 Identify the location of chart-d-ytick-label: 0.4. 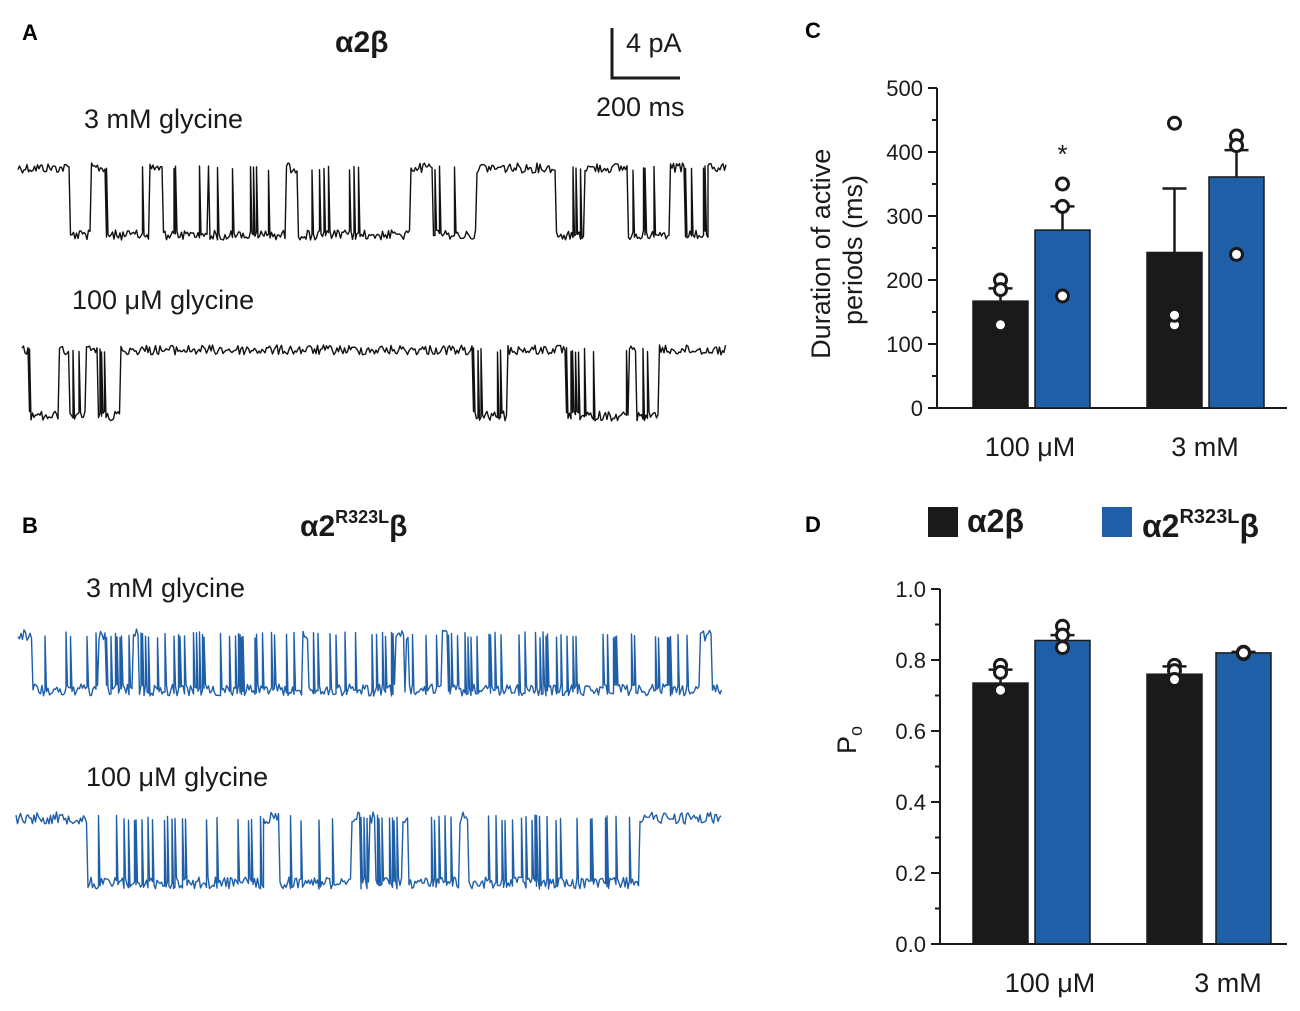
(910, 802).